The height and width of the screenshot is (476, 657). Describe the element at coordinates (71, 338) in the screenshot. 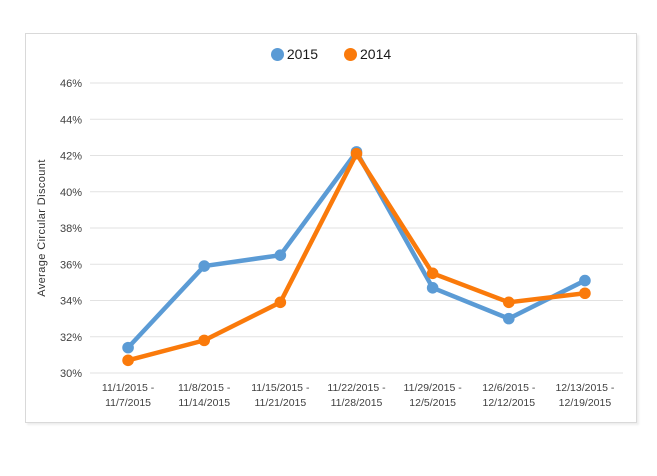

I see `y-tick-label: 32%` at that location.